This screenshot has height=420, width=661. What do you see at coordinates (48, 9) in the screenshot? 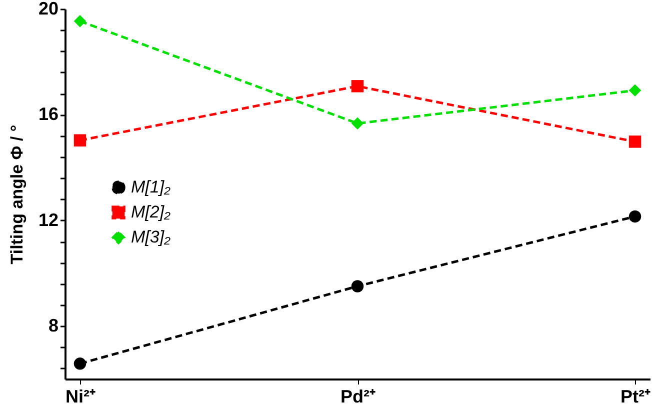
I see `y-tick-label: 20` at bounding box center [48, 9].